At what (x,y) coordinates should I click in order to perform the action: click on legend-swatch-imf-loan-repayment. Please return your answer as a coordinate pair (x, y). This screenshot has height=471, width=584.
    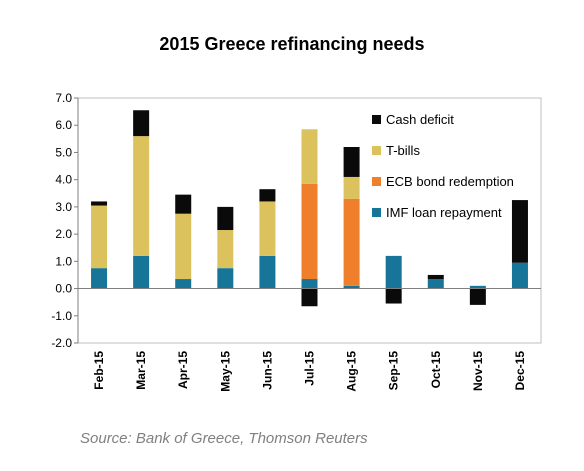
    Looking at the image, I should click on (376, 212).